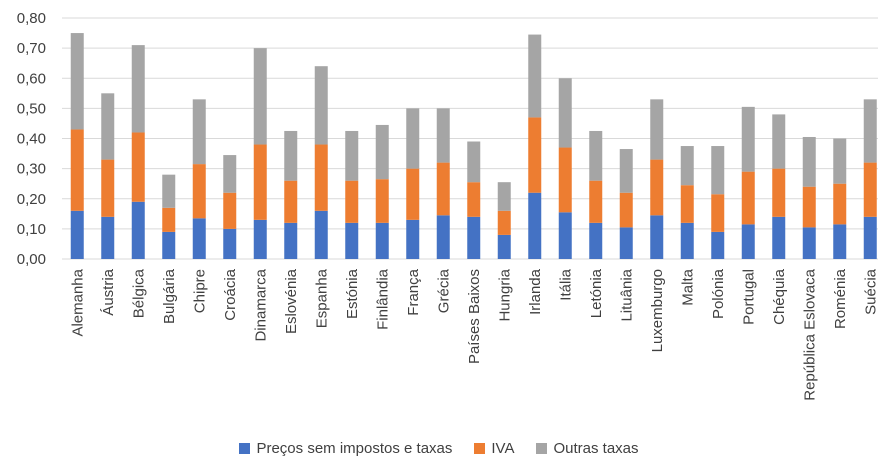 This screenshot has width=878, height=469. What do you see at coordinates (108, 291) in the screenshot?
I see `x-tick-label: Áustria` at bounding box center [108, 291].